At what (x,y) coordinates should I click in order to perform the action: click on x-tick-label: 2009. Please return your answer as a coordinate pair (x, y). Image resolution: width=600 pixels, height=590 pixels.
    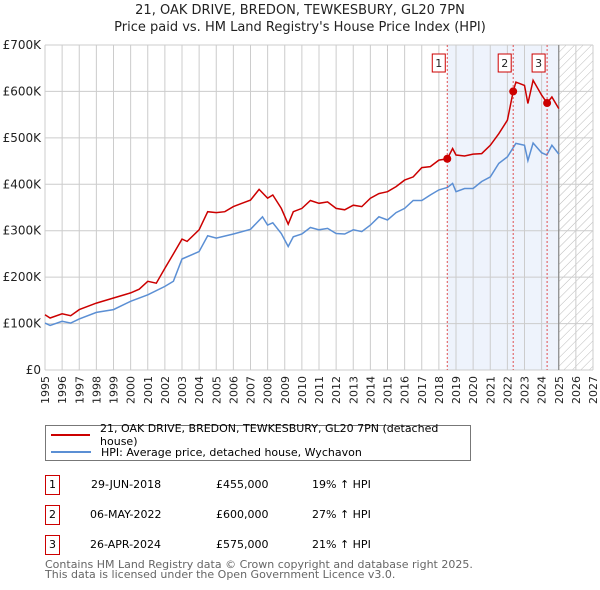
    Looking at the image, I should click on (285, 390).